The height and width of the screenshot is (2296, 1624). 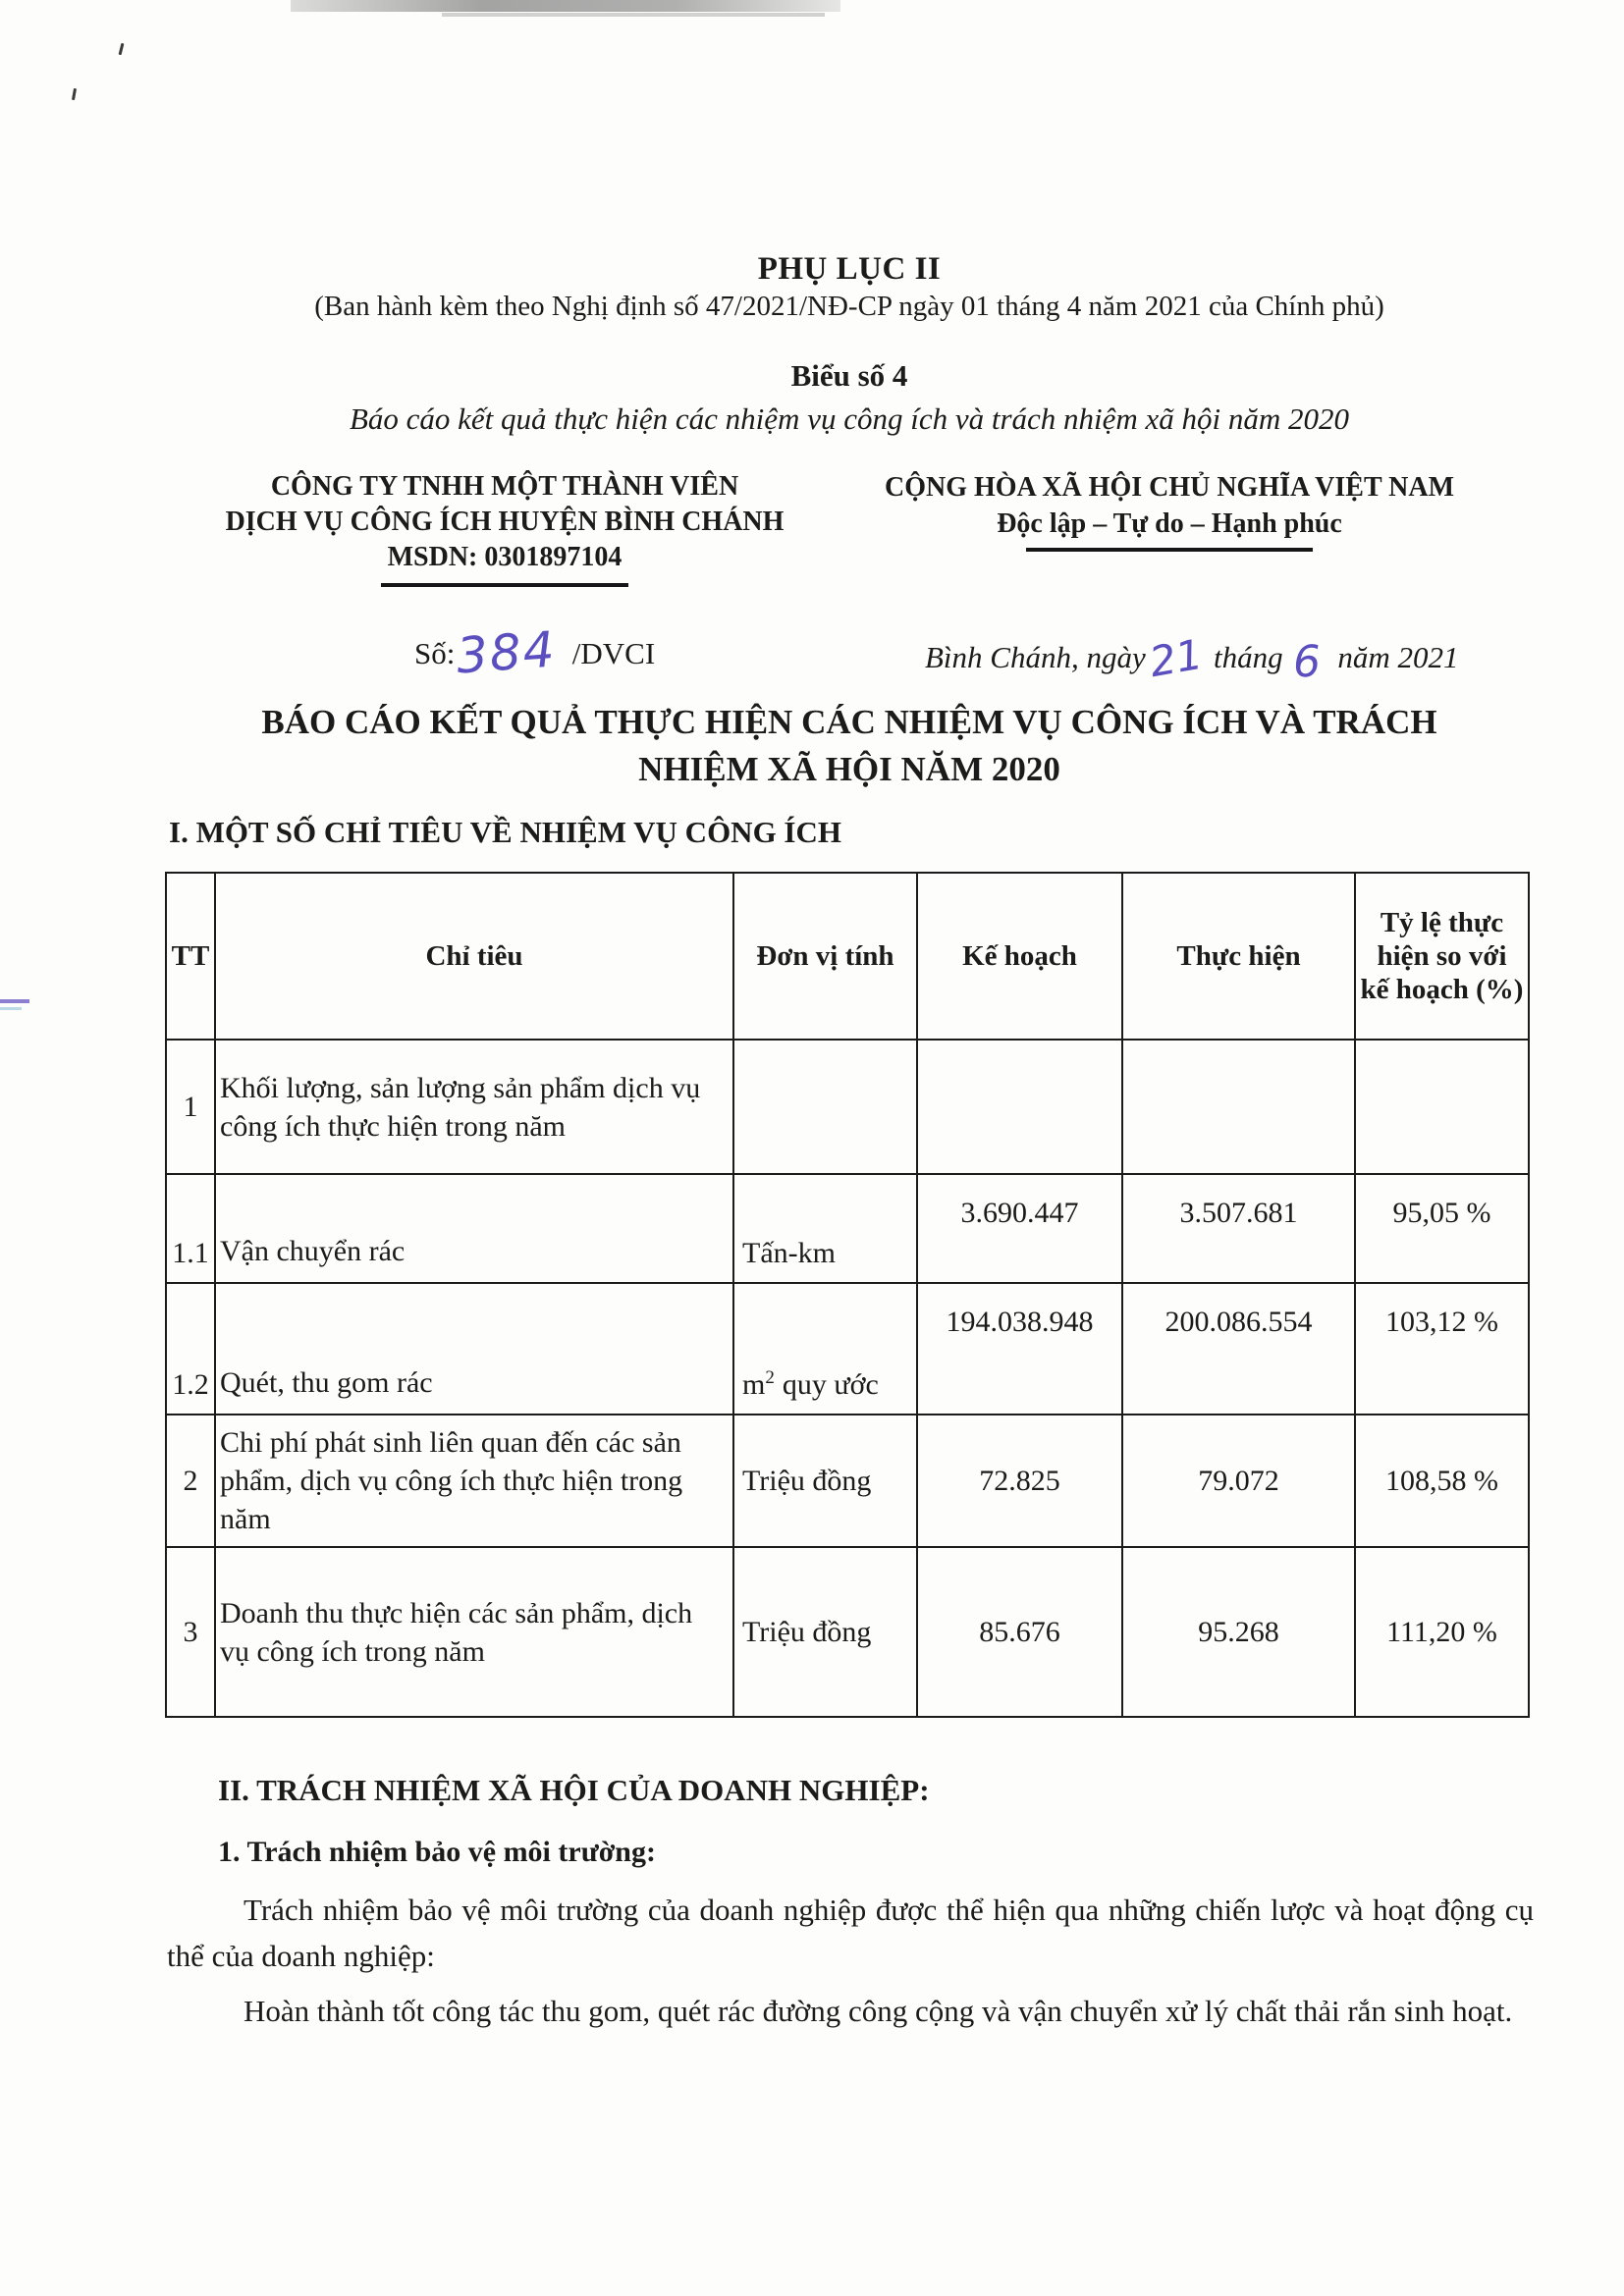 What do you see at coordinates (1238, 1228) in the screenshot?
I see `cell-actual: 3.507.681` at bounding box center [1238, 1228].